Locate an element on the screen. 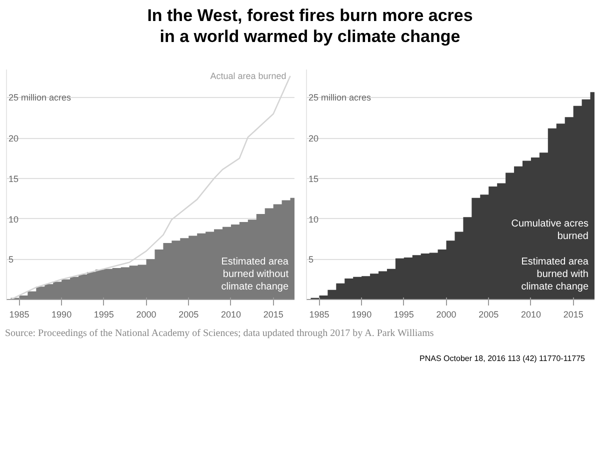  chart-title: In the West, forest fires burn more acres in a world warmed by climate change is located at coordinates (310, 26).